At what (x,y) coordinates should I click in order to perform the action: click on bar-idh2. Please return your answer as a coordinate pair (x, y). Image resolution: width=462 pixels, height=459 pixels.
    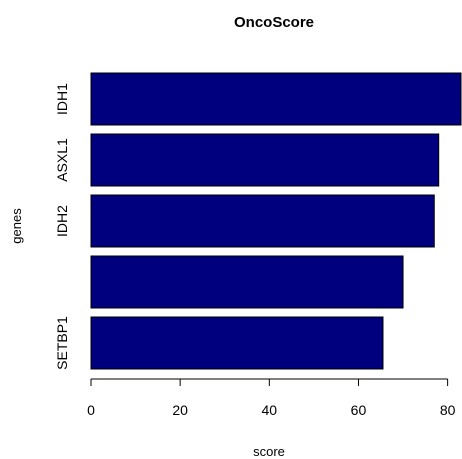
    Looking at the image, I should click on (262, 221).